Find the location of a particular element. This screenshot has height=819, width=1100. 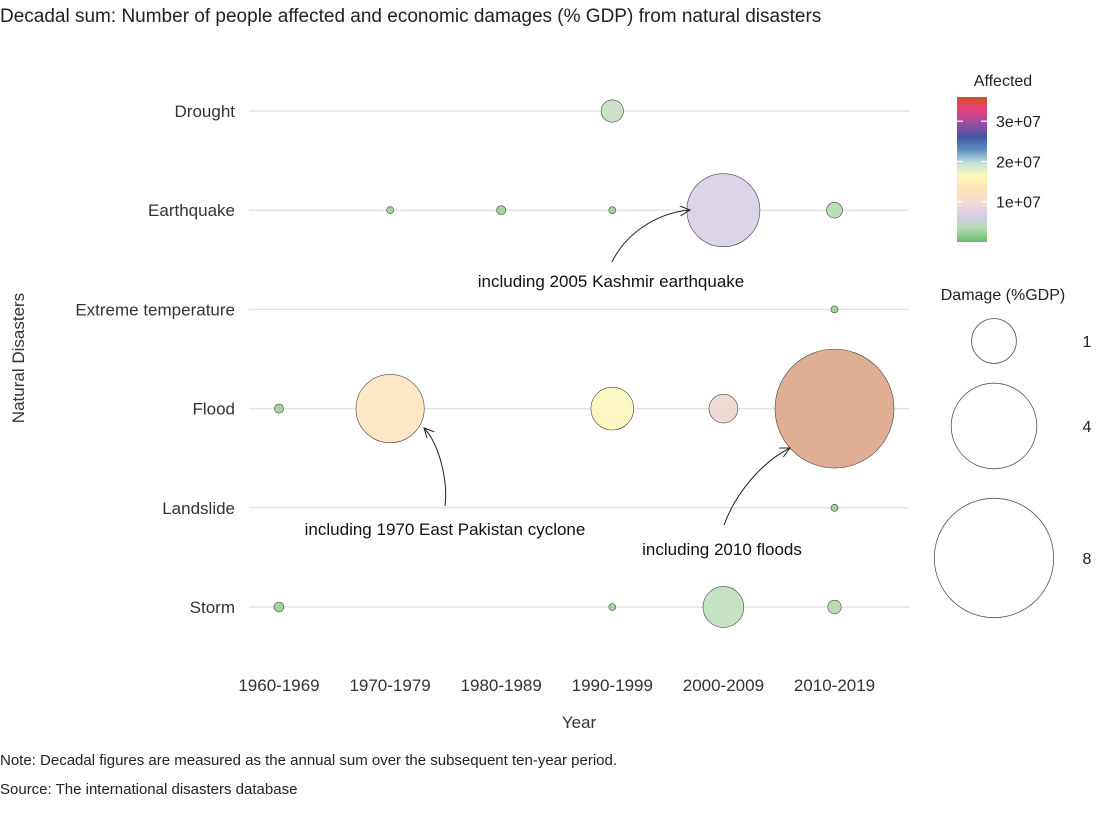

bubble-landslide-2010-2019 is located at coordinates (834, 507).